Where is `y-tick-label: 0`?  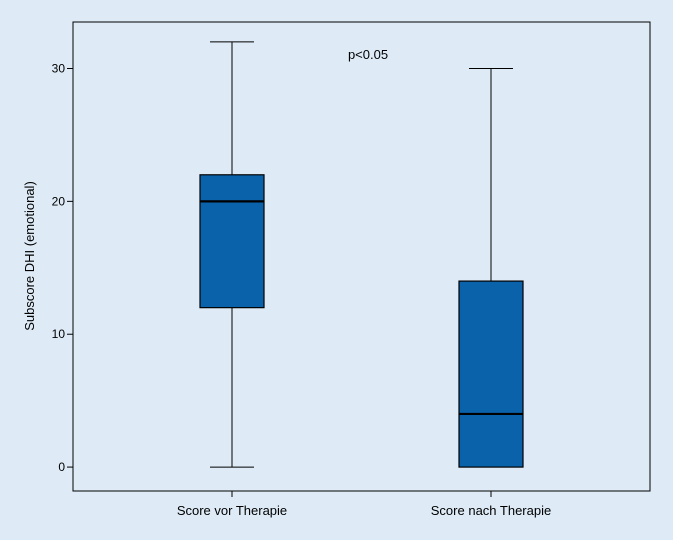
y-tick-label: 0 is located at coordinates (61, 467).